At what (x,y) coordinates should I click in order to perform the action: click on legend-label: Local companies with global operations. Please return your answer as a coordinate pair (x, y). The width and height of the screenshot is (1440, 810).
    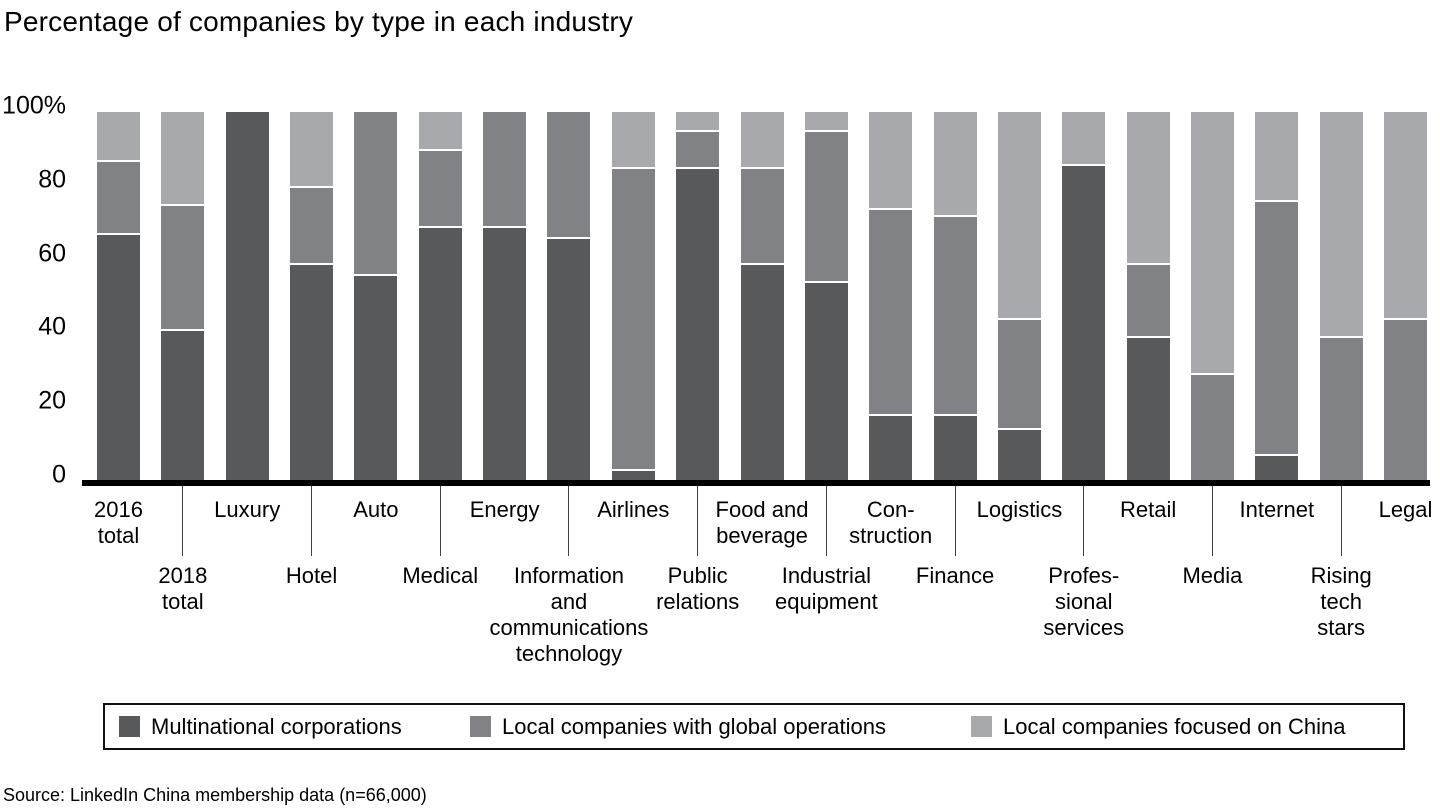
    Looking at the image, I should click on (694, 726).